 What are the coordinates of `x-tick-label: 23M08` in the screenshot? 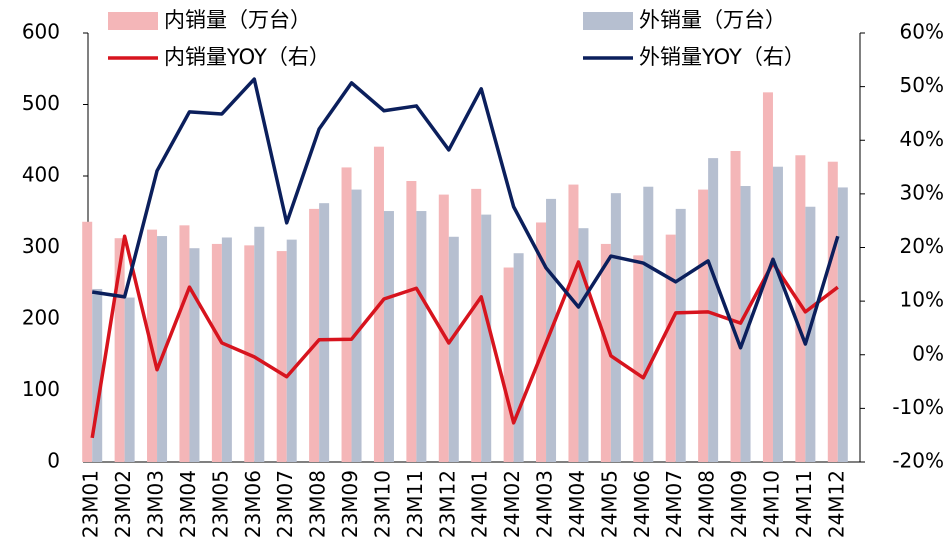 It's located at (318, 504).